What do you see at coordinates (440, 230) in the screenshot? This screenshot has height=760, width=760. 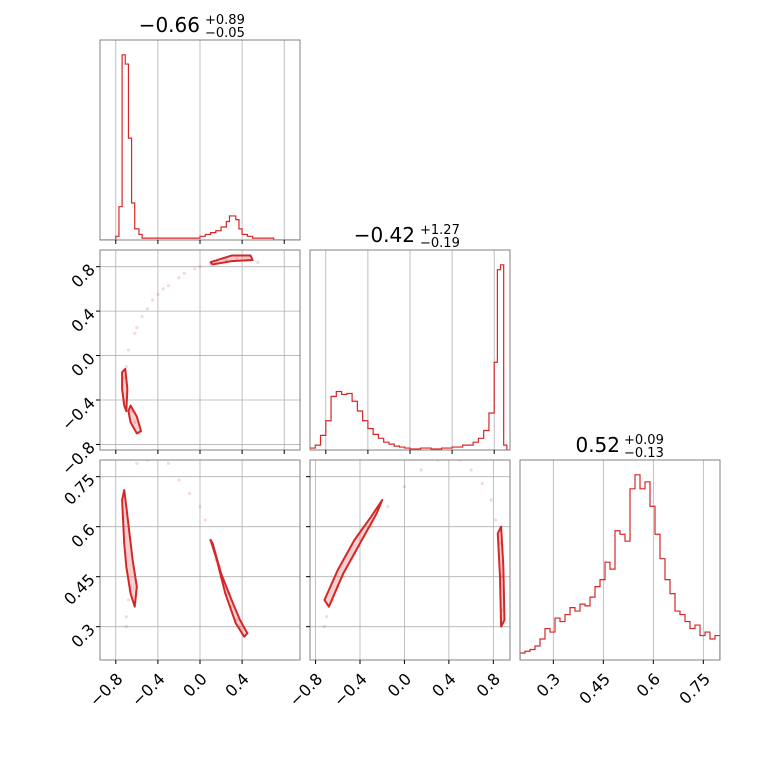 I see `p1-title-plus: +1.27` at bounding box center [440, 230].